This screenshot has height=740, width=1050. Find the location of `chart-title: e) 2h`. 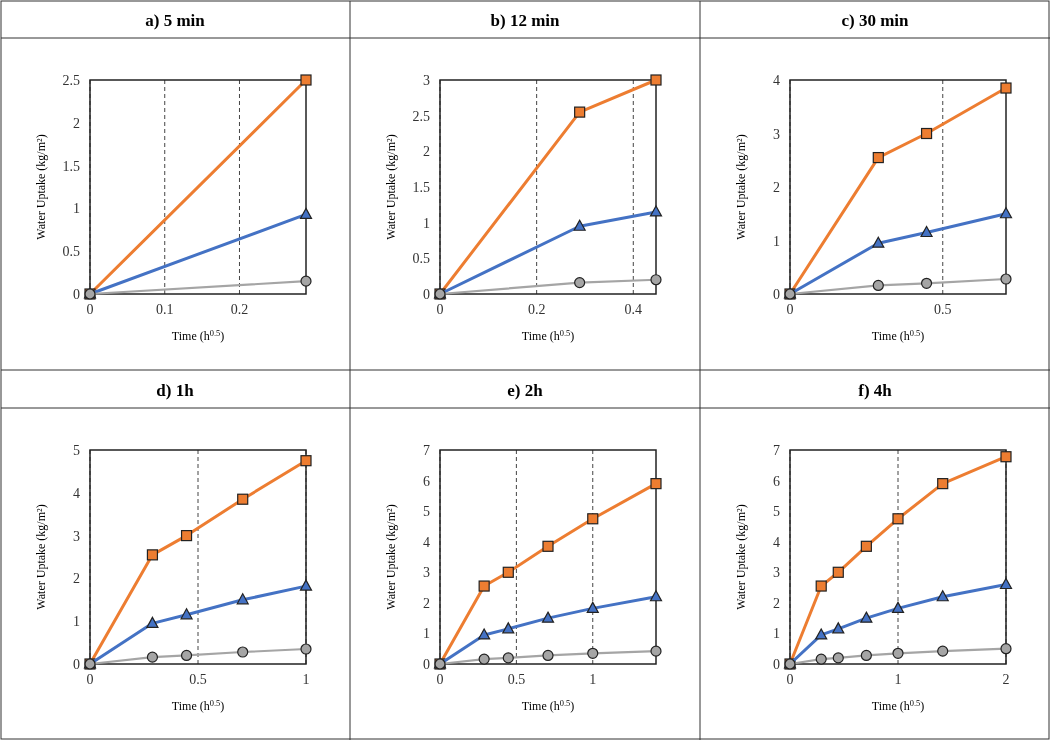

chart-title: e) 2h is located at coordinates (525, 390).